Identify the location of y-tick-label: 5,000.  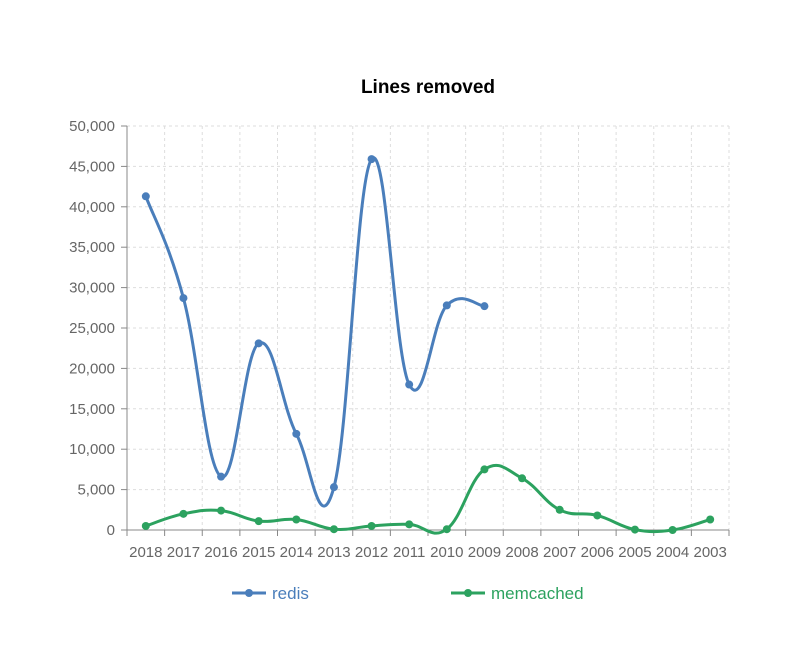
(96, 490).